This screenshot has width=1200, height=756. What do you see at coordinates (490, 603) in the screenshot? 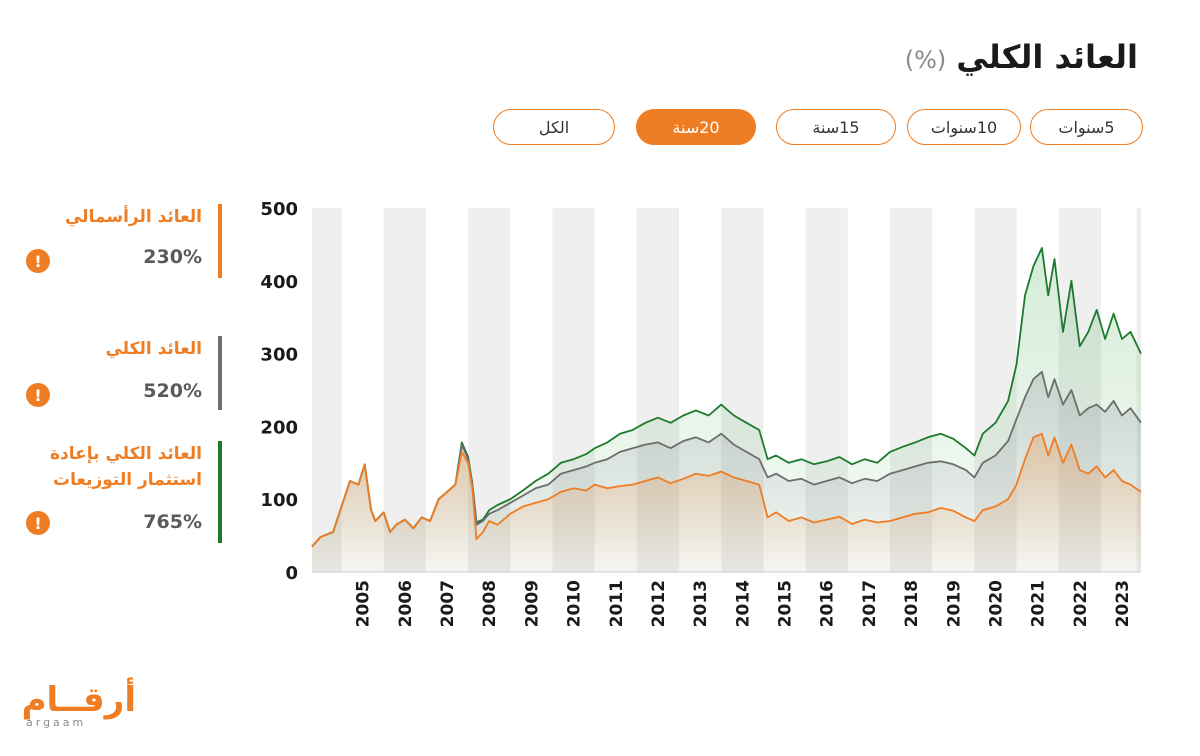
I see `x-tick-label: 2008` at bounding box center [490, 603].